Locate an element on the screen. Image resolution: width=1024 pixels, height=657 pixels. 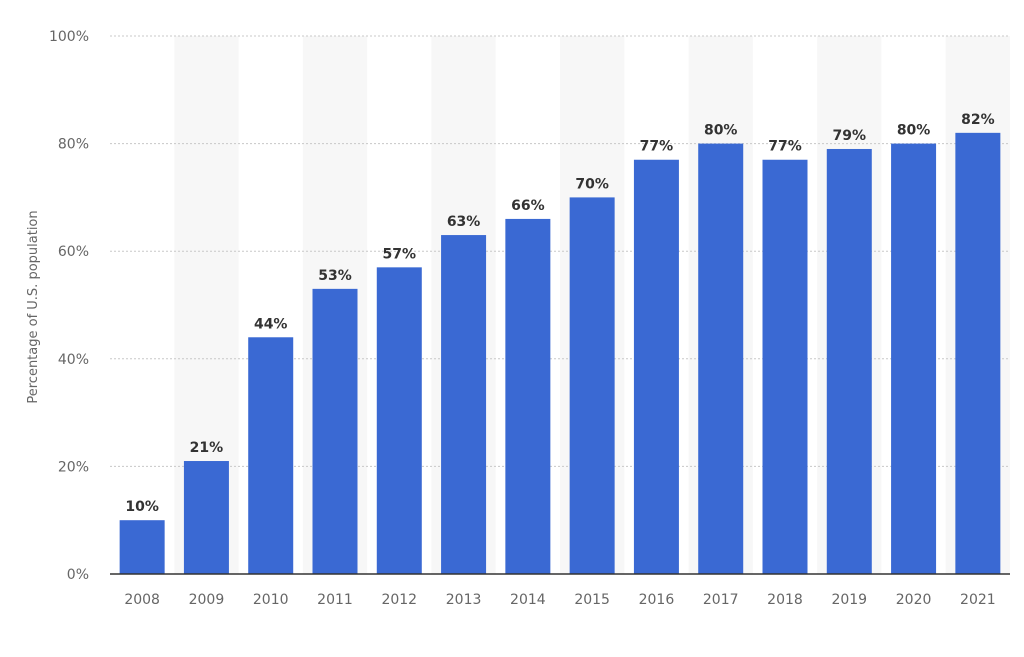
x-tick-label: 2016 is located at coordinates (657, 600).